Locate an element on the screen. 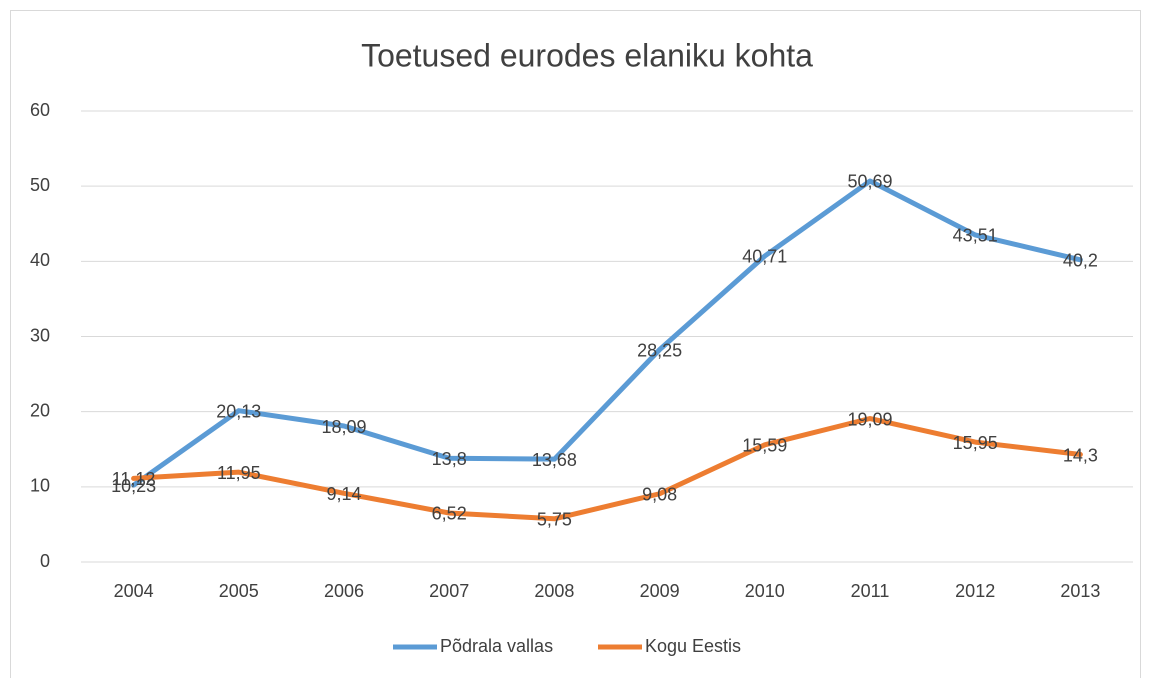  data-label: 9,08 is located at coordinates (659, 494).